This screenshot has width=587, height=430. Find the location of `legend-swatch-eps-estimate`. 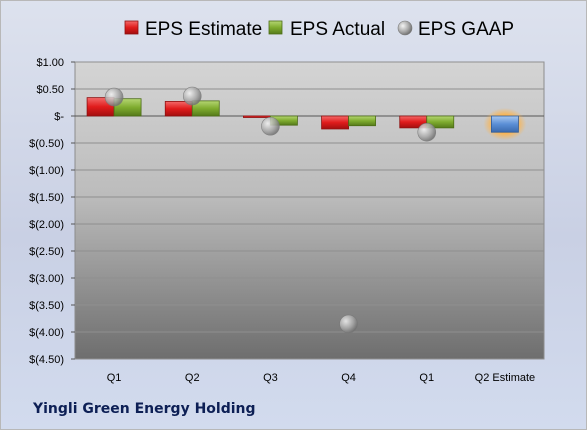

legend-swatch-eps-estimate is located at coordinates (131, 27).